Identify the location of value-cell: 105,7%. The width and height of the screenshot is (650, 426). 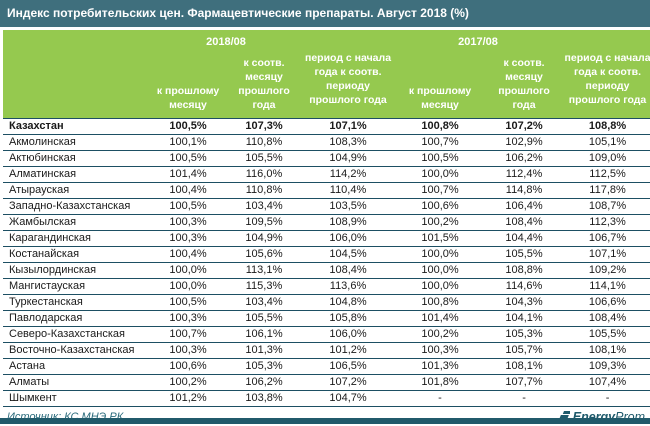
(524, 350).